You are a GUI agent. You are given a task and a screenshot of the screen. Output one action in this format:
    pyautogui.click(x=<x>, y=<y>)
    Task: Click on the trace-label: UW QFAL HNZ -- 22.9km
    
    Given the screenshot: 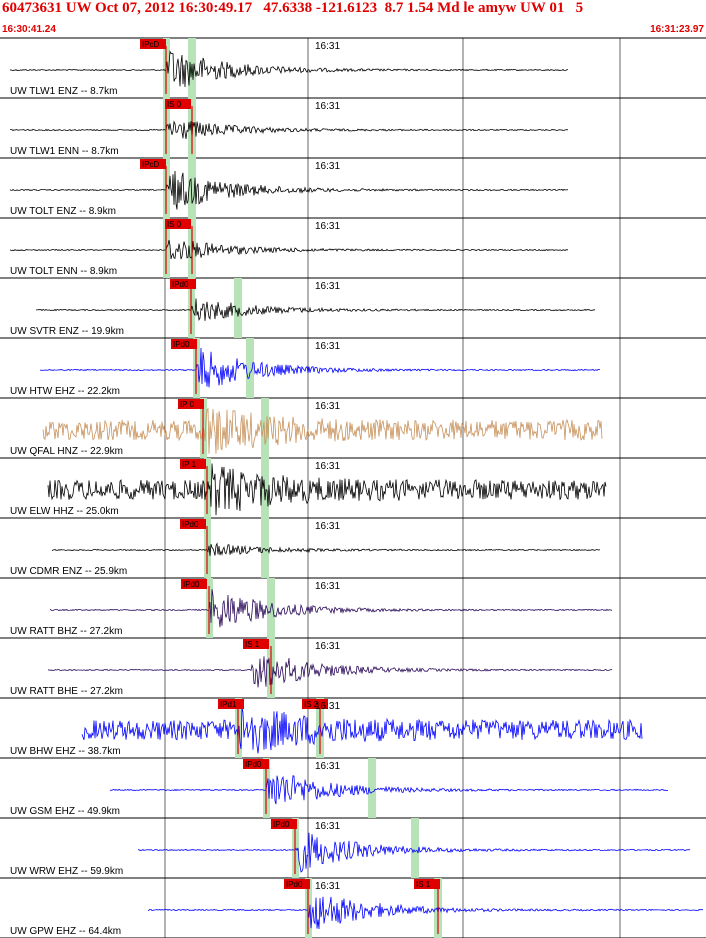 What is the action you would take?
    pyautogui.click(x=66, y=451)
    